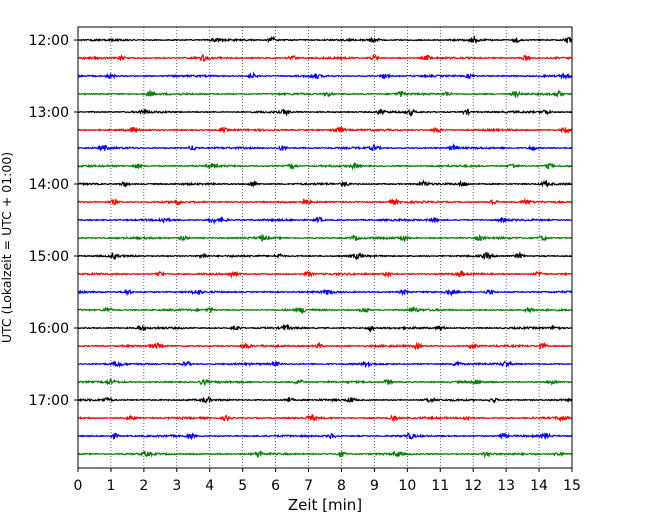 The image size is (650, 520). I want to click on x-tick-label: 4, so click(209, 486).